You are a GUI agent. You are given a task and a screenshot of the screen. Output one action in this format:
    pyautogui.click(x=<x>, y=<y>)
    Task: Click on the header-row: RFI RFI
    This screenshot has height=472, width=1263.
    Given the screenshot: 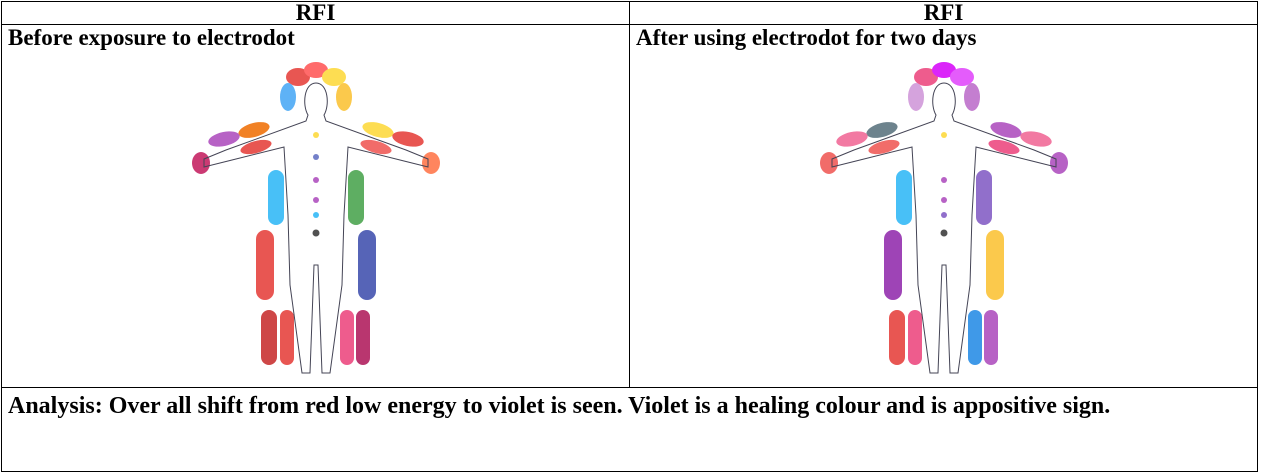 What is the action you would take?
    pyautogui.click(x=629, y=13)
    